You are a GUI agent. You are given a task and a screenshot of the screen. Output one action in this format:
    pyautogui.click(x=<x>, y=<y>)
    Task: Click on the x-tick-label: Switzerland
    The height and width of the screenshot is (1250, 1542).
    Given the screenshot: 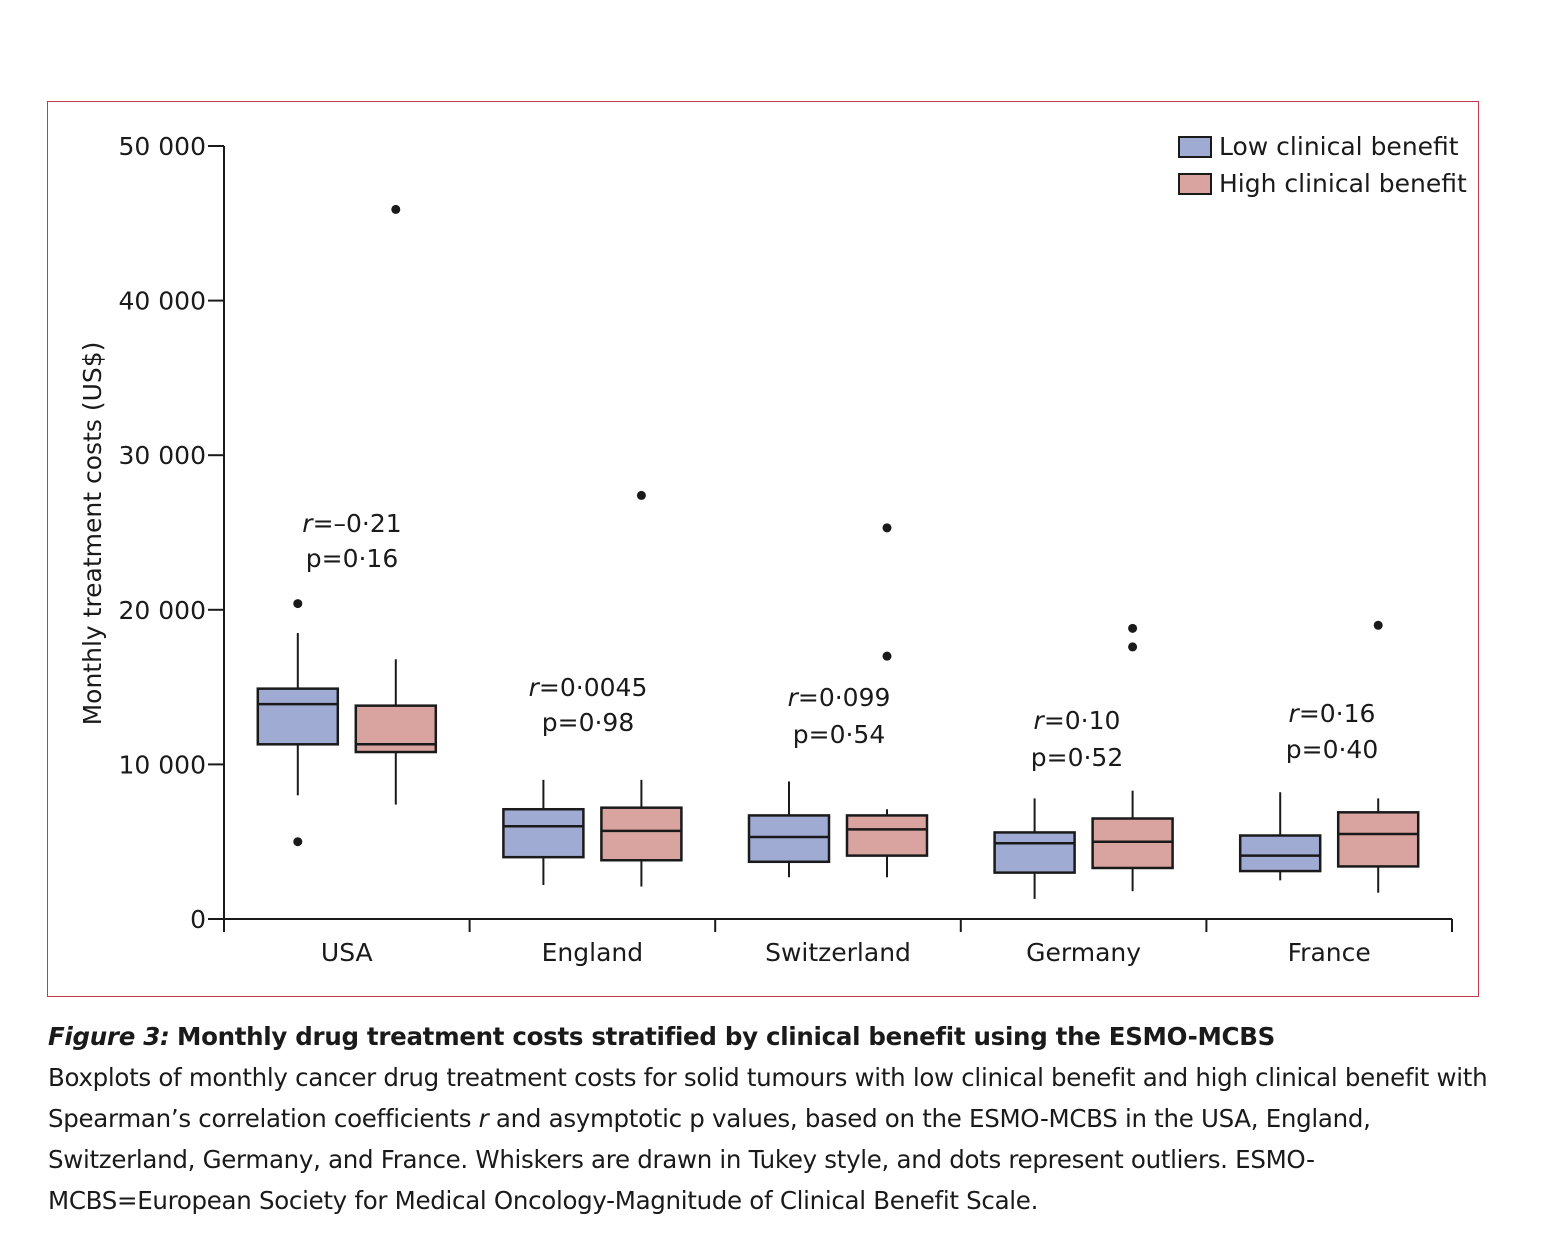 What is the action you would take?
    pyautogui.click(x=838, y=952)
    